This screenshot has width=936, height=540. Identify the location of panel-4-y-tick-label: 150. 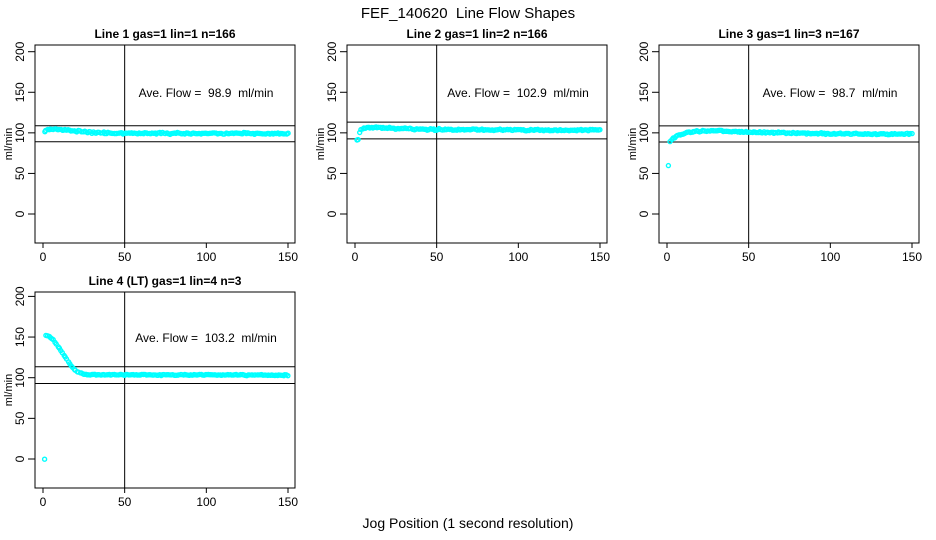
(20, 337).